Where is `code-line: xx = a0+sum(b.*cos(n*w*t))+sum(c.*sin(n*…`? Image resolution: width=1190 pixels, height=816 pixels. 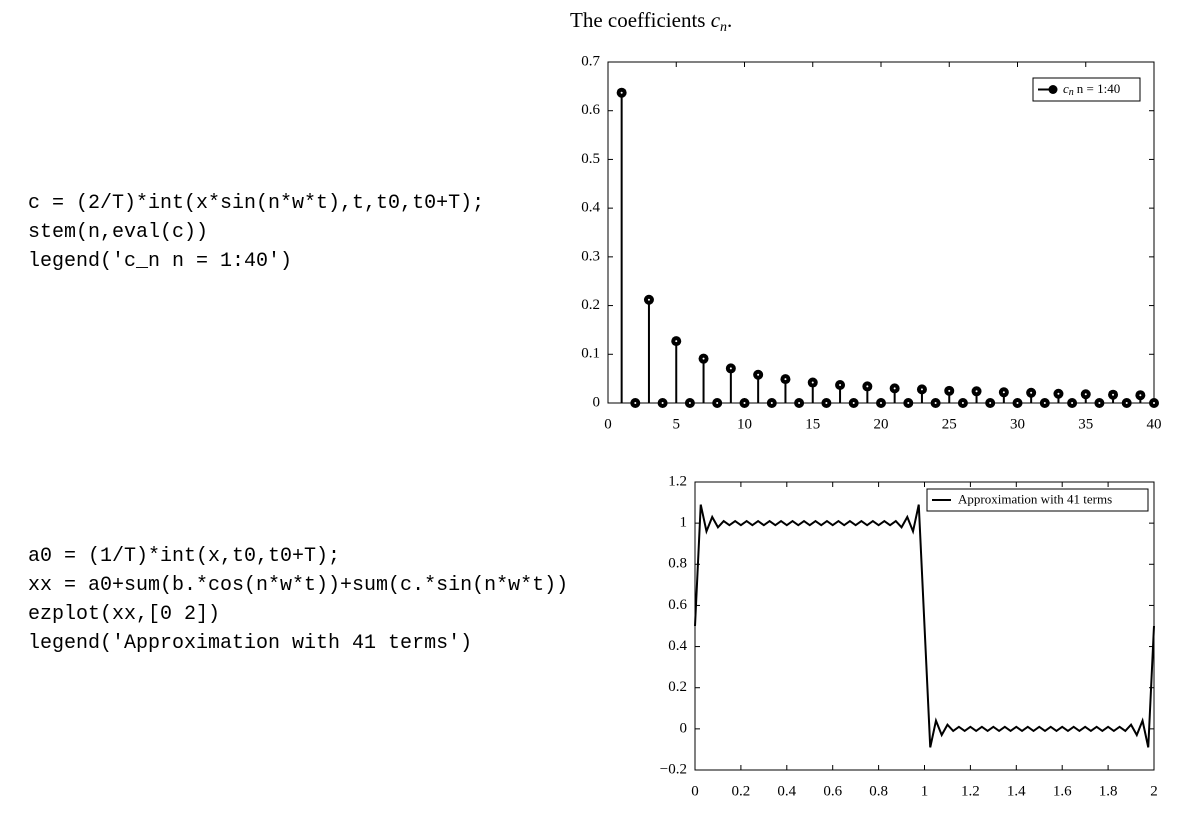 code-line: xx = a0+sum(b.*cos(n*w*t))+sum(c.*sin(n*… is located at coordinates (298, 585).